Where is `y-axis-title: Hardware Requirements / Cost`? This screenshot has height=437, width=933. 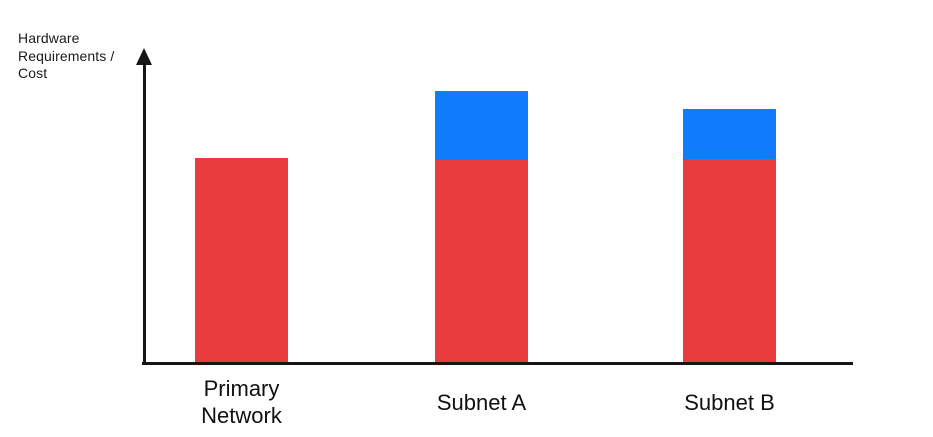
y-axis-title: Hardware Requirements / Cost is located at coordinates (66, 55).